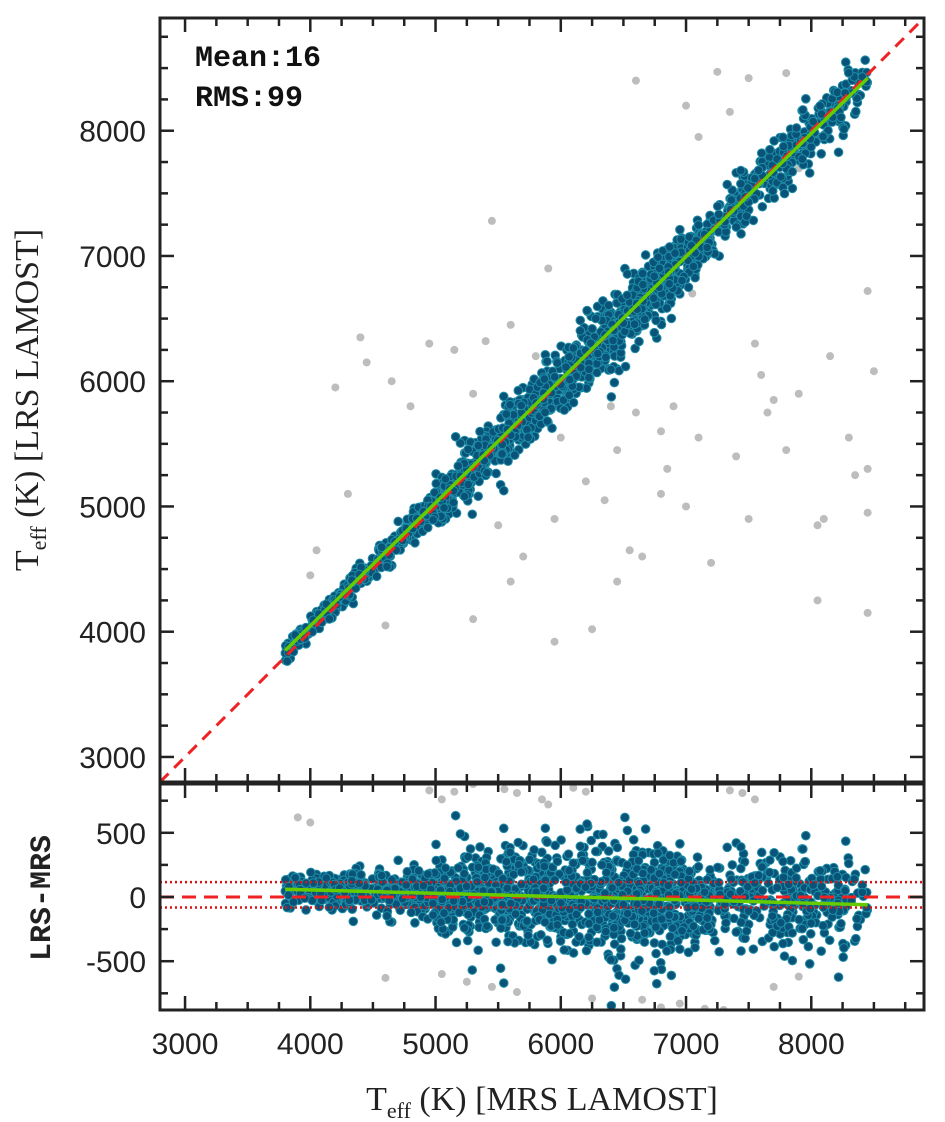 This screenshot has width=945, height=1122. What do you see at coordinates (399, 1110) in the screenshot?
I see `xlabel-sub: eff` at bounding box center [399, 1110].